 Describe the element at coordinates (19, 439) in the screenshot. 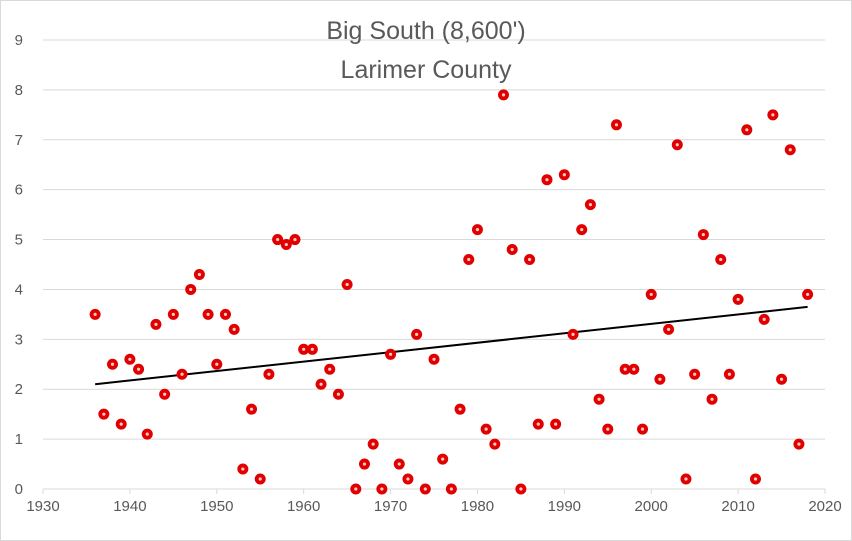

I see `y-tick-label: 1` at that location.